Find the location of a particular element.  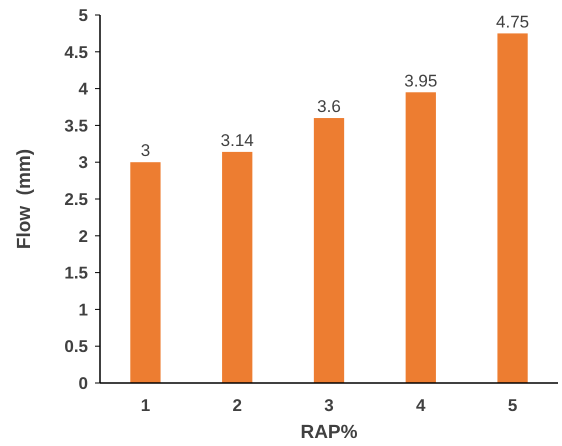

y-tick-label: 2.5 is located at coordinates (76, 199).